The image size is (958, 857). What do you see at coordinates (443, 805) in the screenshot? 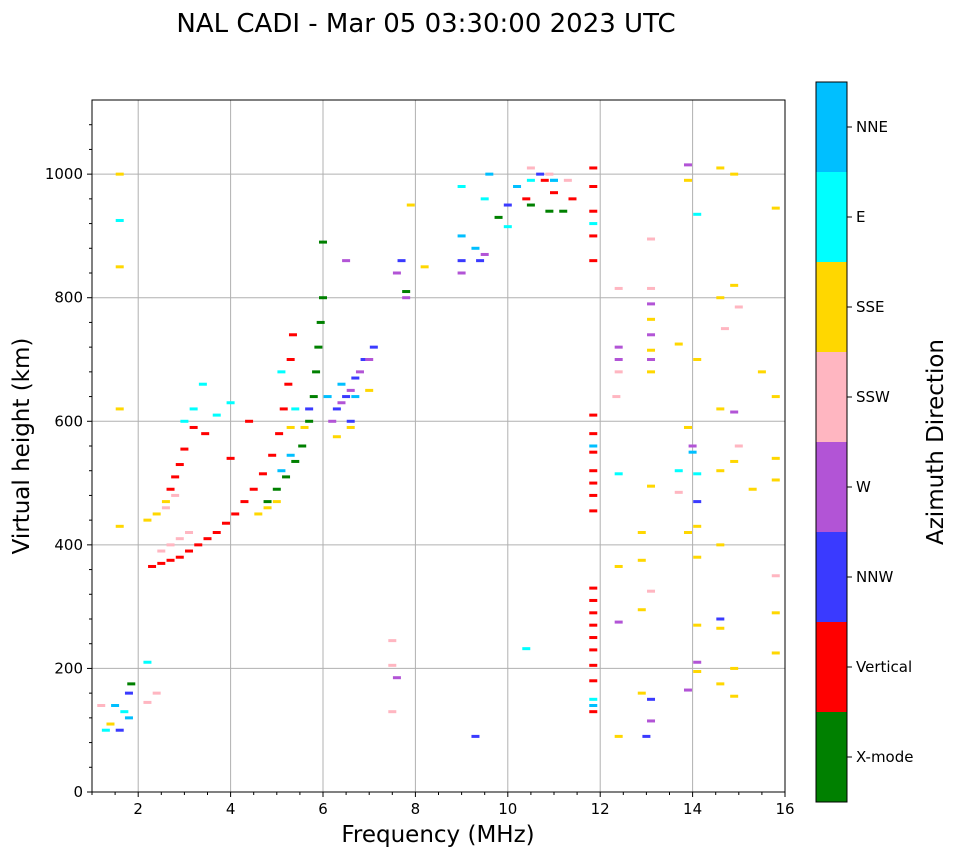
I see `x-axis-ticks: 2 4 6 8 10 12 14 16` at bounding box center [443, 805].